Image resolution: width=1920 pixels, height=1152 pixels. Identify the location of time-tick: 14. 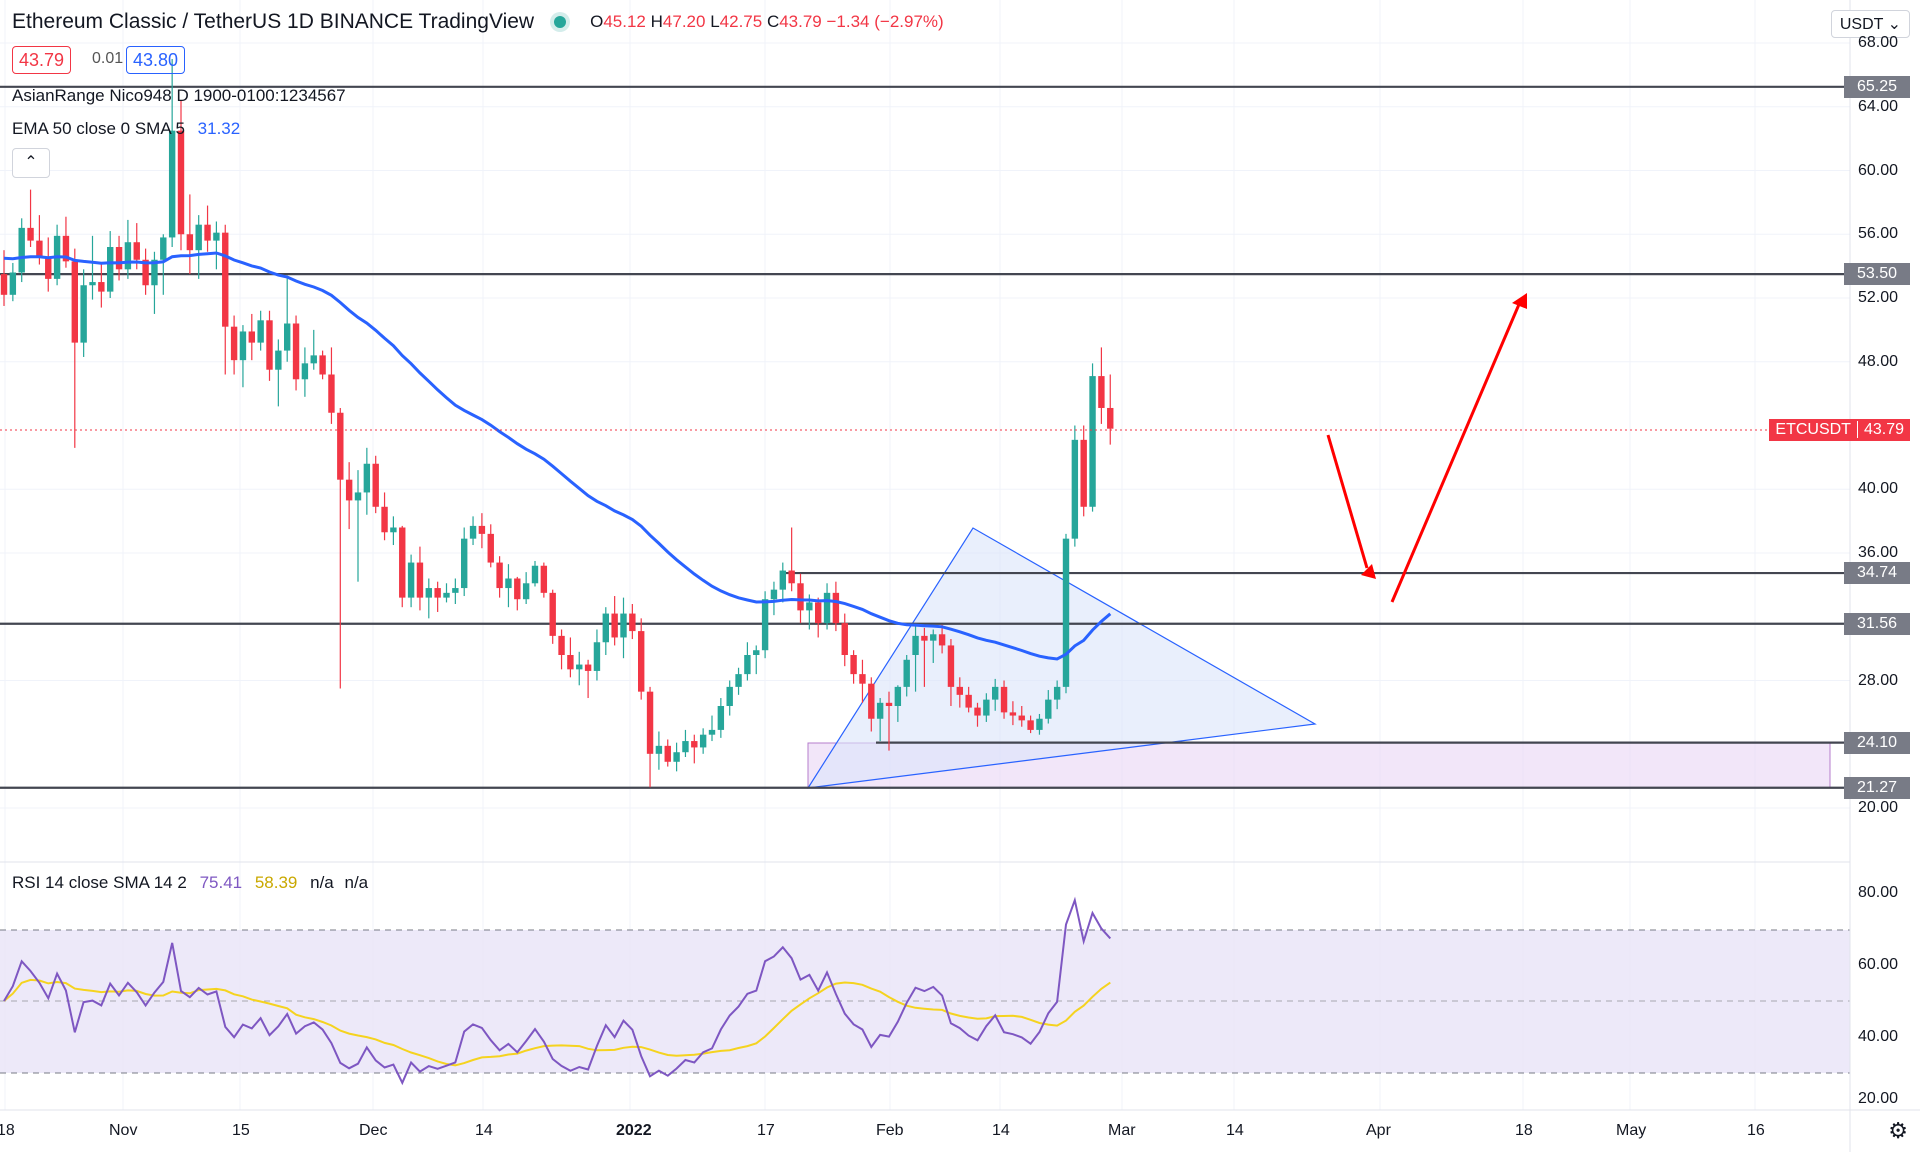
(1001, 1130).